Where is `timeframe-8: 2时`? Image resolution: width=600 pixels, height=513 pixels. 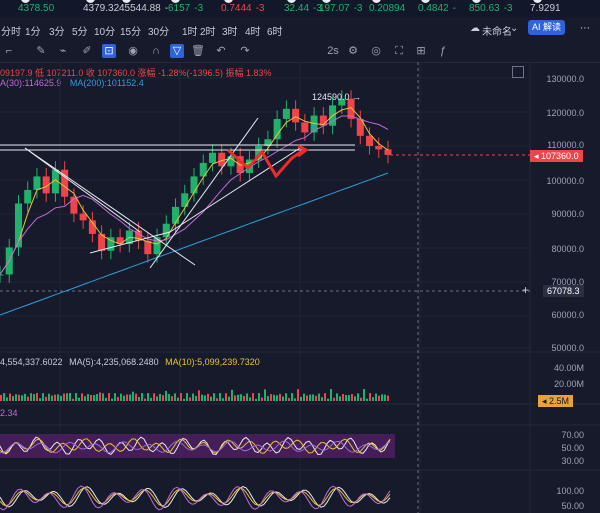
timeframe-8: 2时 is located at coordinates (208, 32).